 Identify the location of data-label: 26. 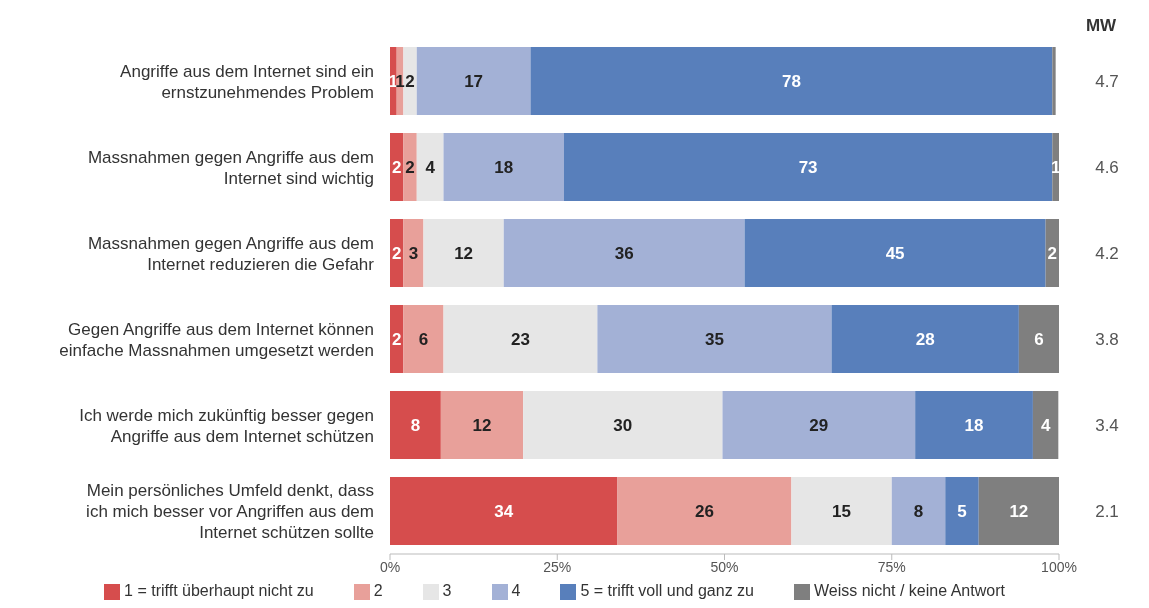
(704, 511).